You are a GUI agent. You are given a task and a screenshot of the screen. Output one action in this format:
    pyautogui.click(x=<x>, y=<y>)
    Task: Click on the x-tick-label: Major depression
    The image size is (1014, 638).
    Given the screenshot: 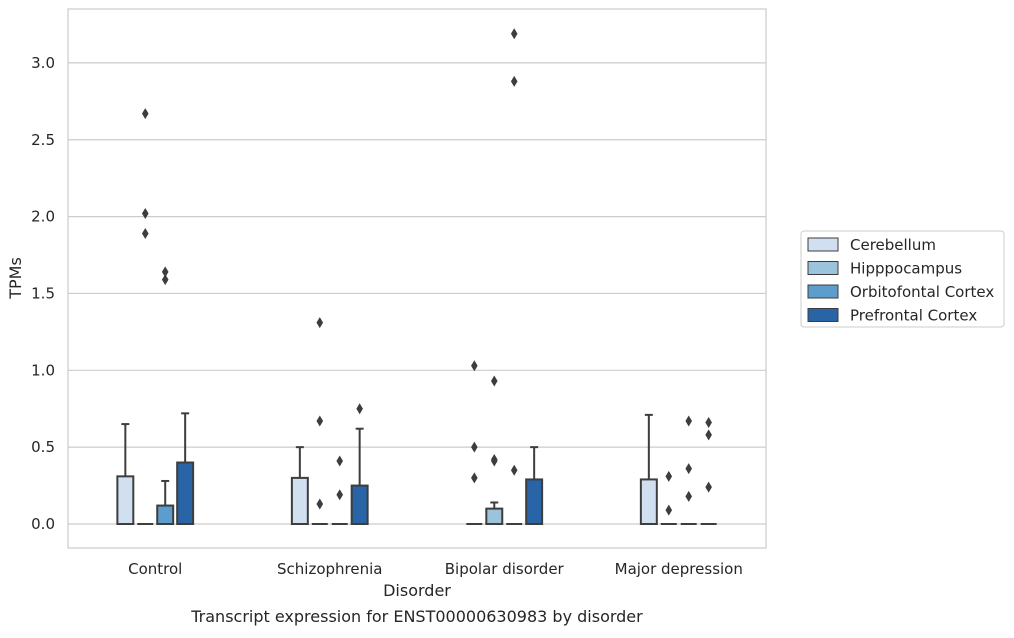 What is the action you would take?
    pyautogui.click(x=679, y=569)
    